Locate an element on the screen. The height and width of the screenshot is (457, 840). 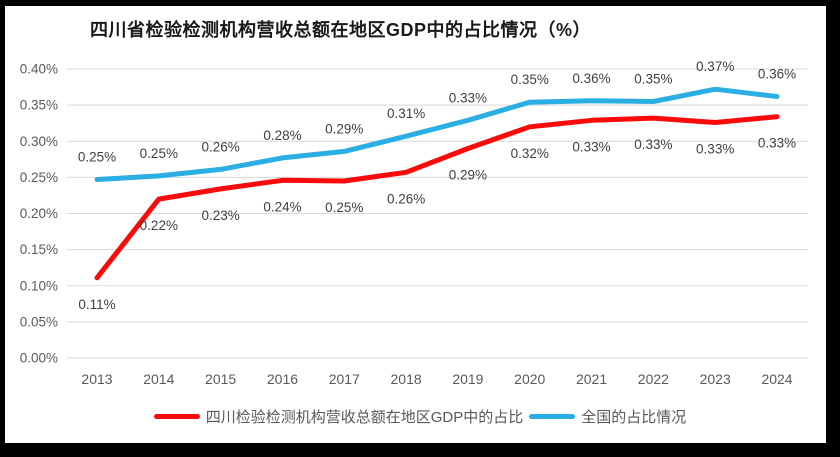
x-tick-label: 2013 is located at coordinates (96, 379).